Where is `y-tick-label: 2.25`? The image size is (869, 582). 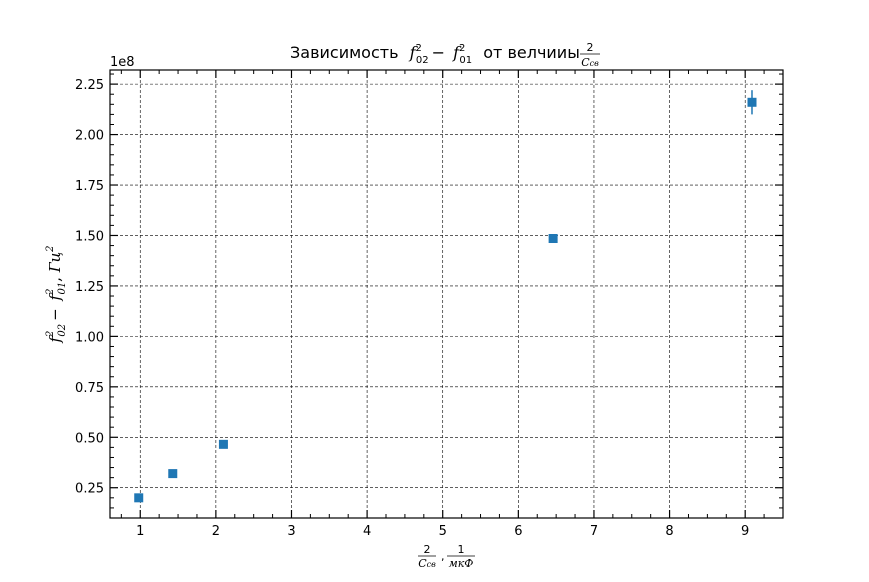
y-tick-label: 2.25 is located at coordinates (89, 85).